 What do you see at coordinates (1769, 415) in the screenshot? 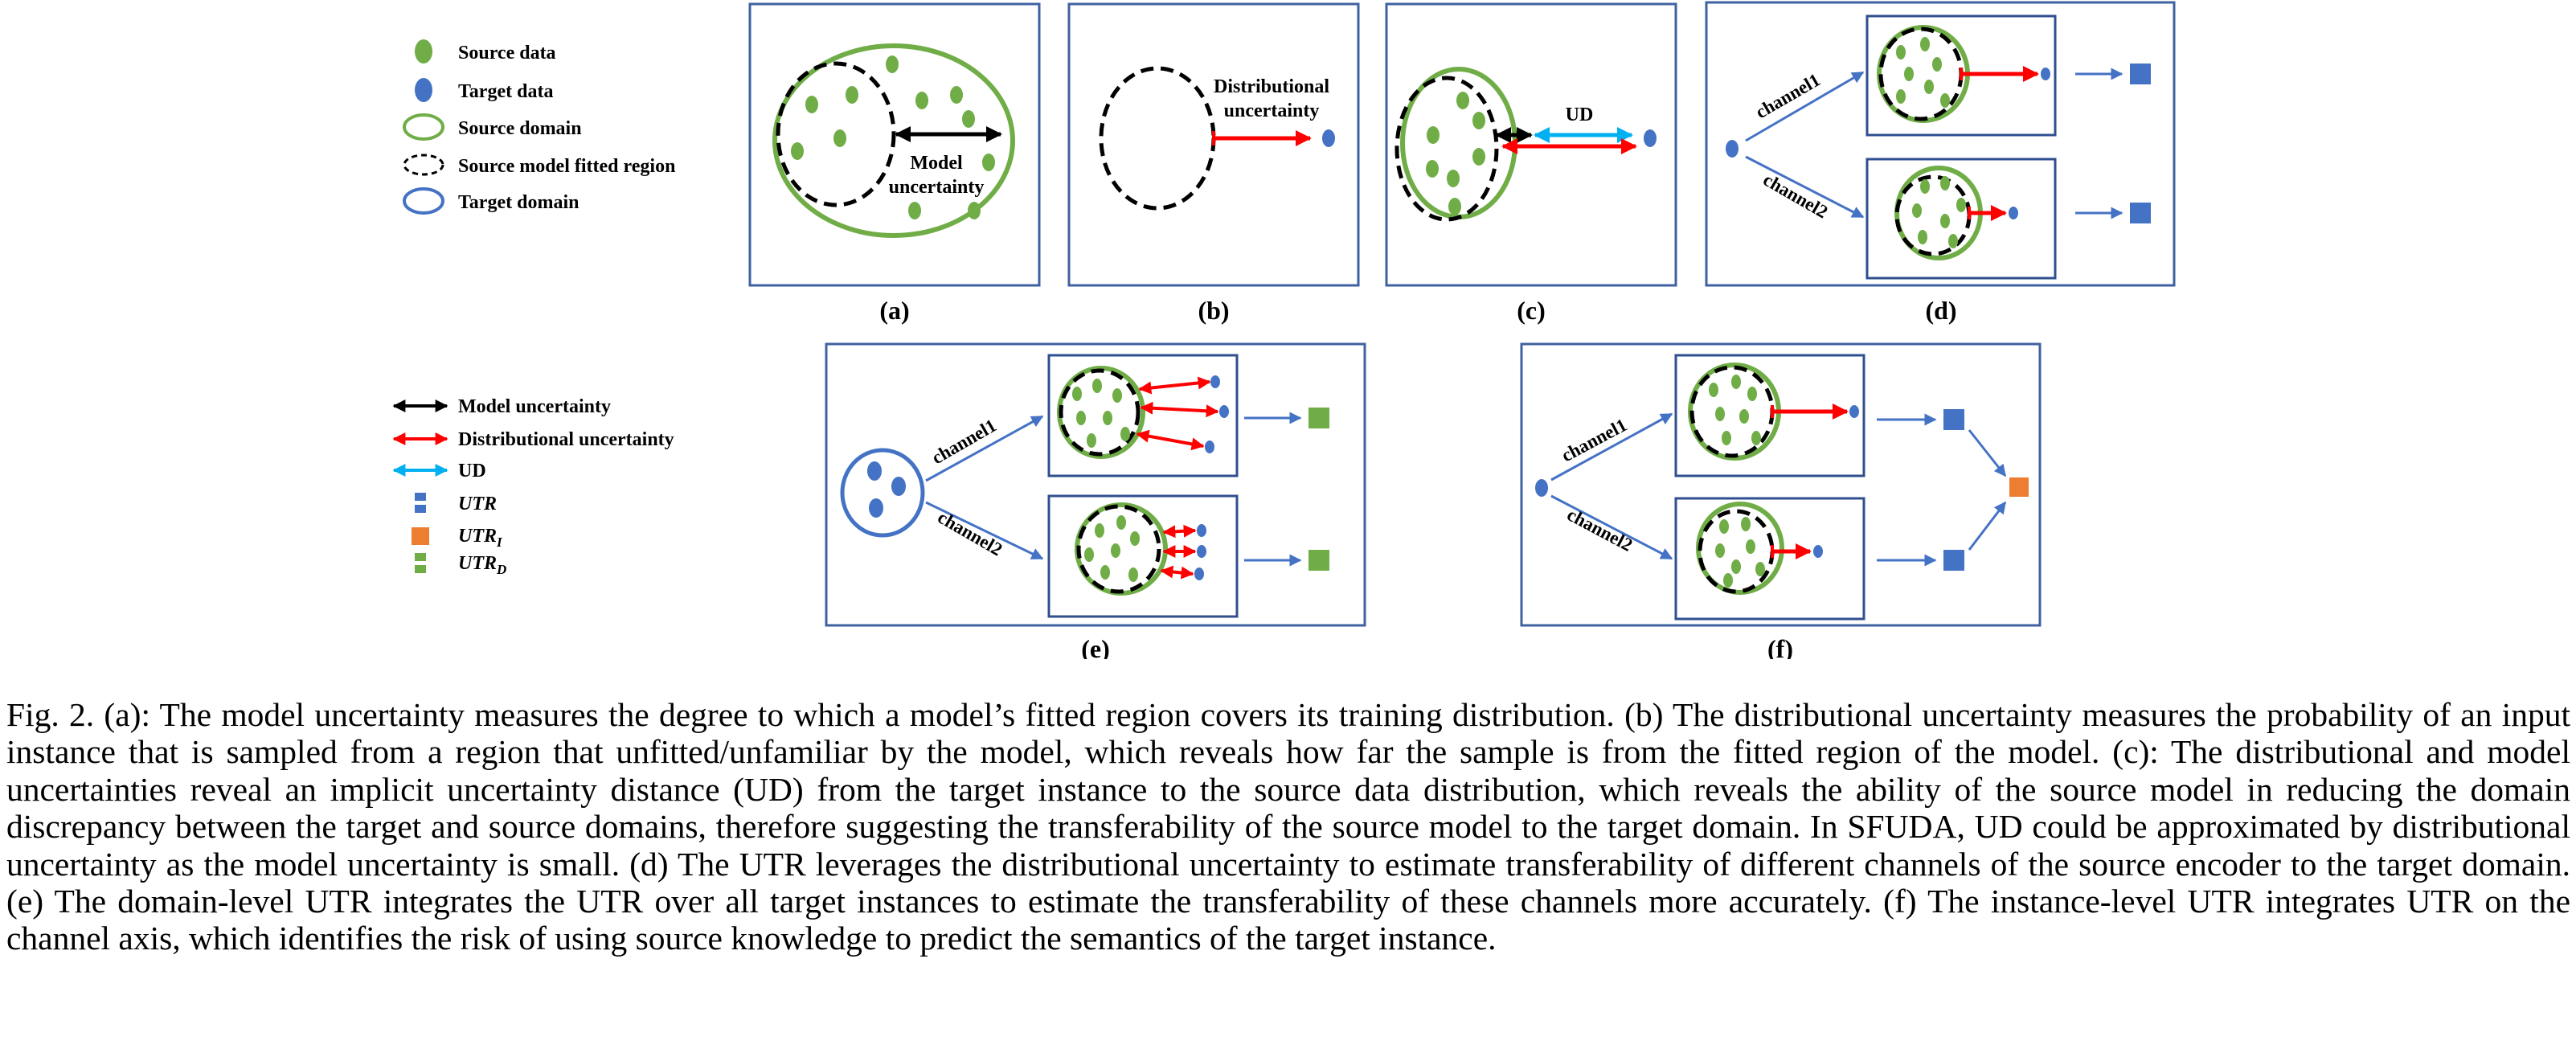
I see `channel1-box` at bounding box center [1769, 415].